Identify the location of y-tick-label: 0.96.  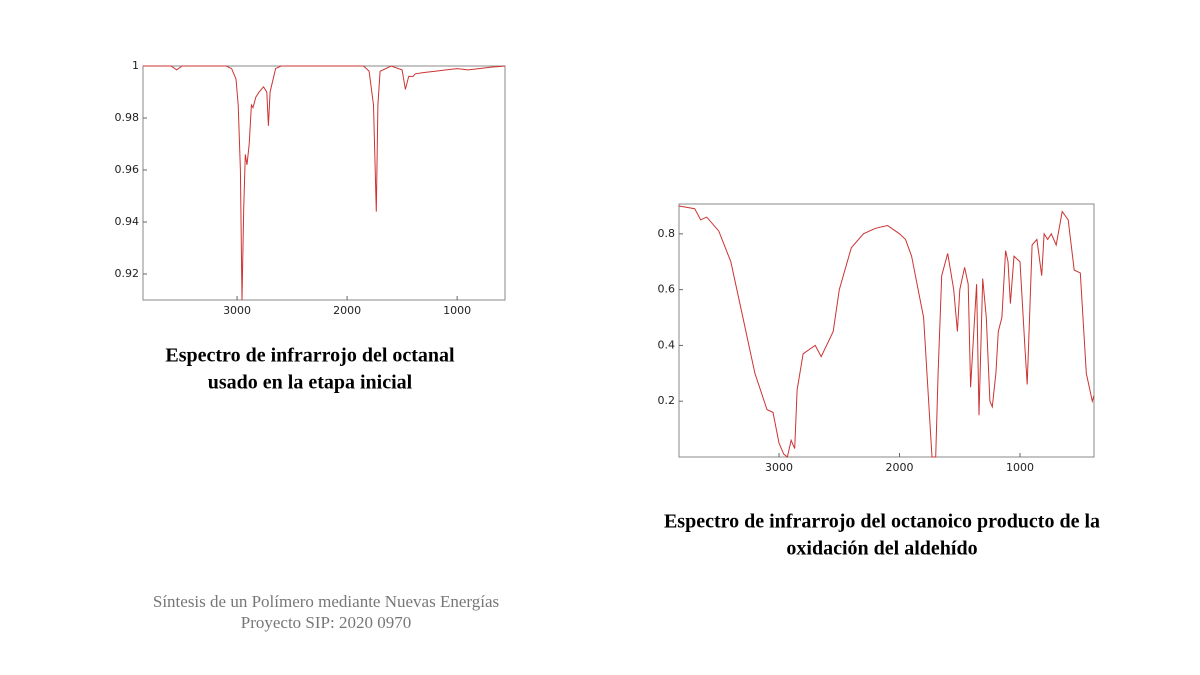
(127, 169).